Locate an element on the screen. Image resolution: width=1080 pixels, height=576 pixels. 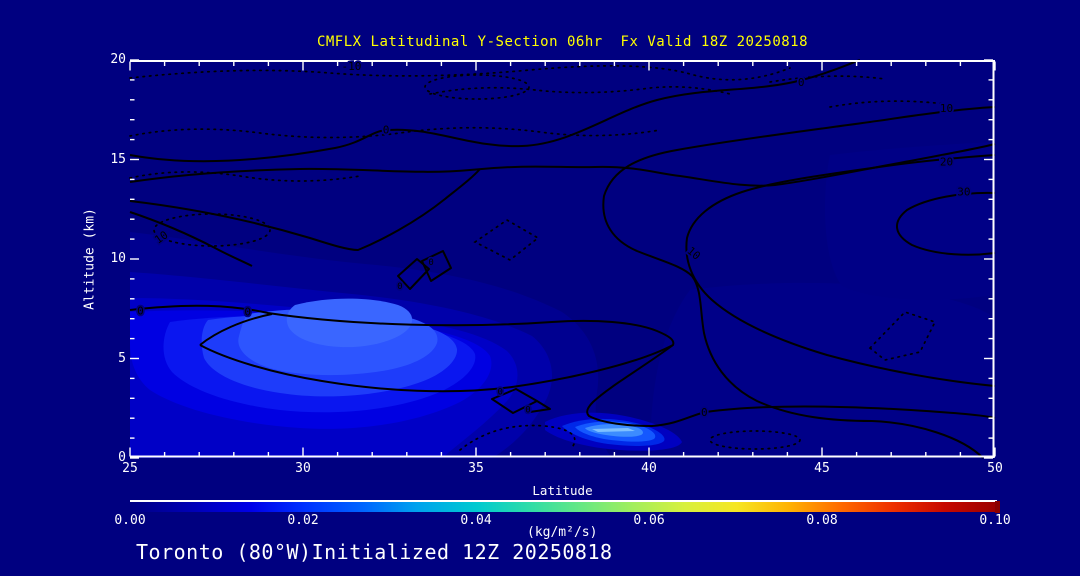
y-tick-label: 10 is located at coordinates (118, 258).